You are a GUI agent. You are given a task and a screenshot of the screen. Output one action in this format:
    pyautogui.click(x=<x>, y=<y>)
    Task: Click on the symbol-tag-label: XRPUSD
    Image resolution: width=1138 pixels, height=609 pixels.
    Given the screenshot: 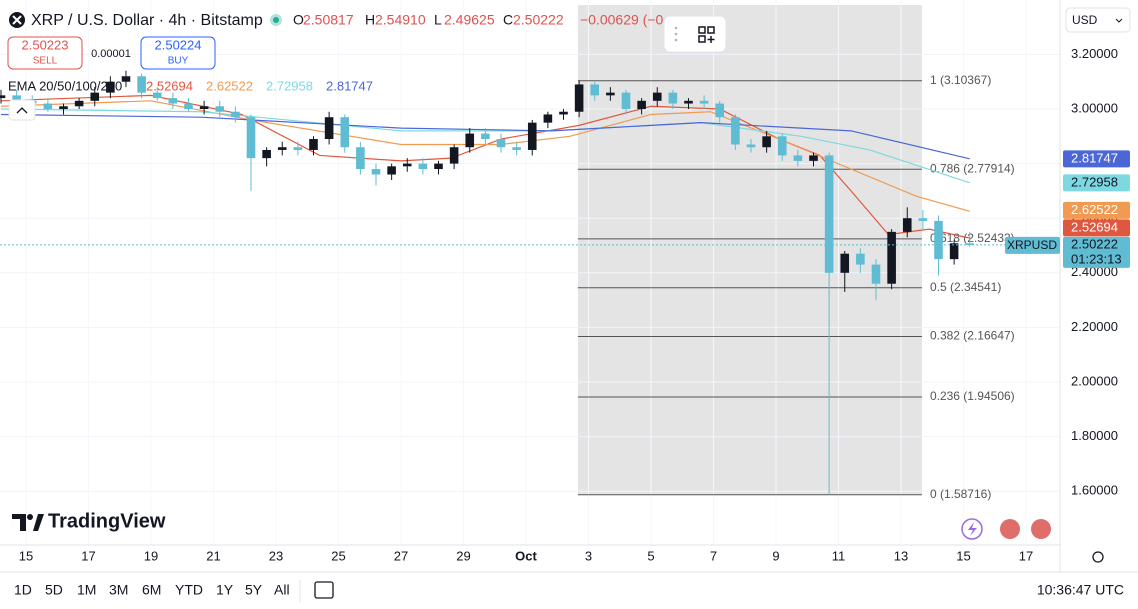 What is the action you would take?
    pyautogui.click(x=1032, y=245)
    